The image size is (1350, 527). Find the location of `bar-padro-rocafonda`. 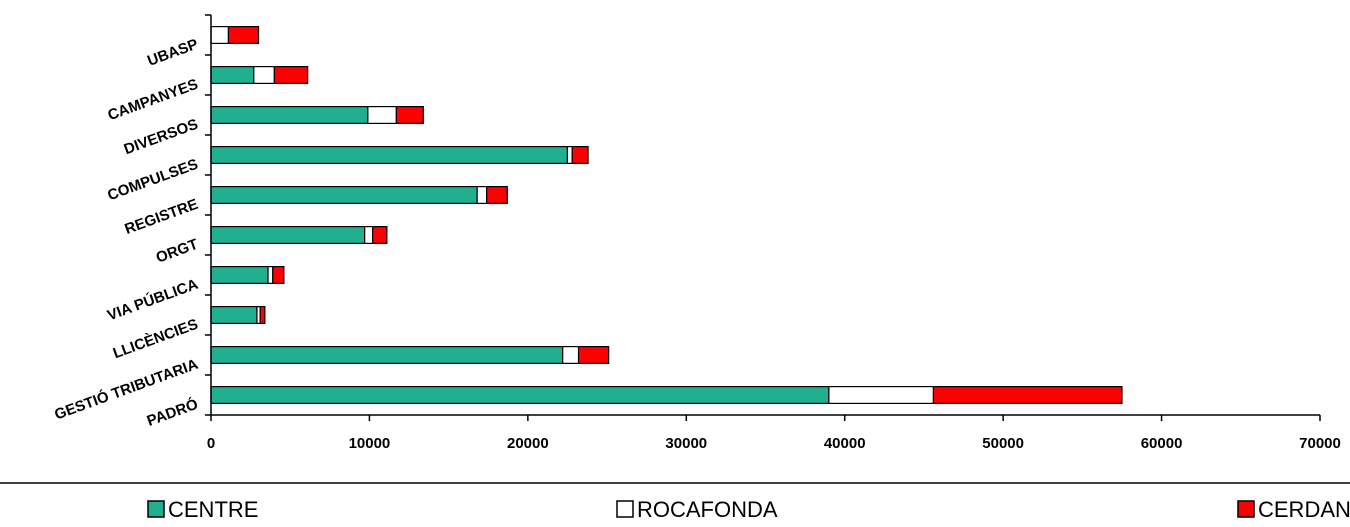

bar-padro-rocafonda is located at coordinates (881, 395).